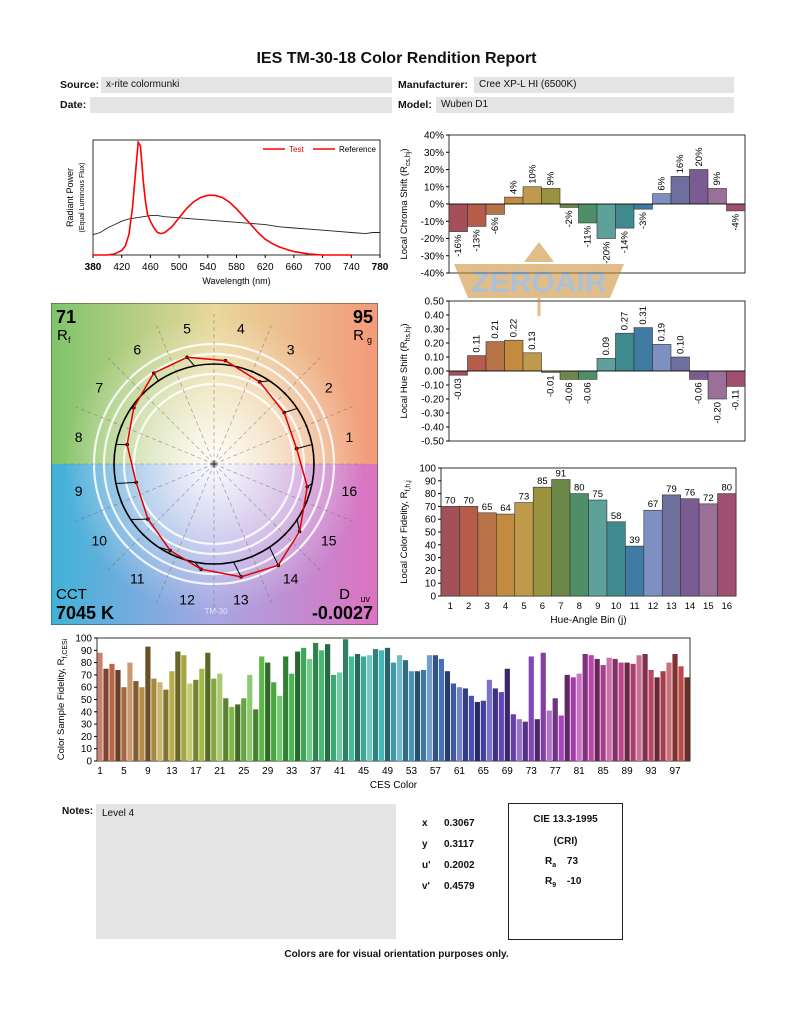 The height and width of the screenshot is (1024, 793). What do you see at coordinates (675, 771) in the screenshot?
I see `x-tick-label: 97` at bounding box center [675, 771].